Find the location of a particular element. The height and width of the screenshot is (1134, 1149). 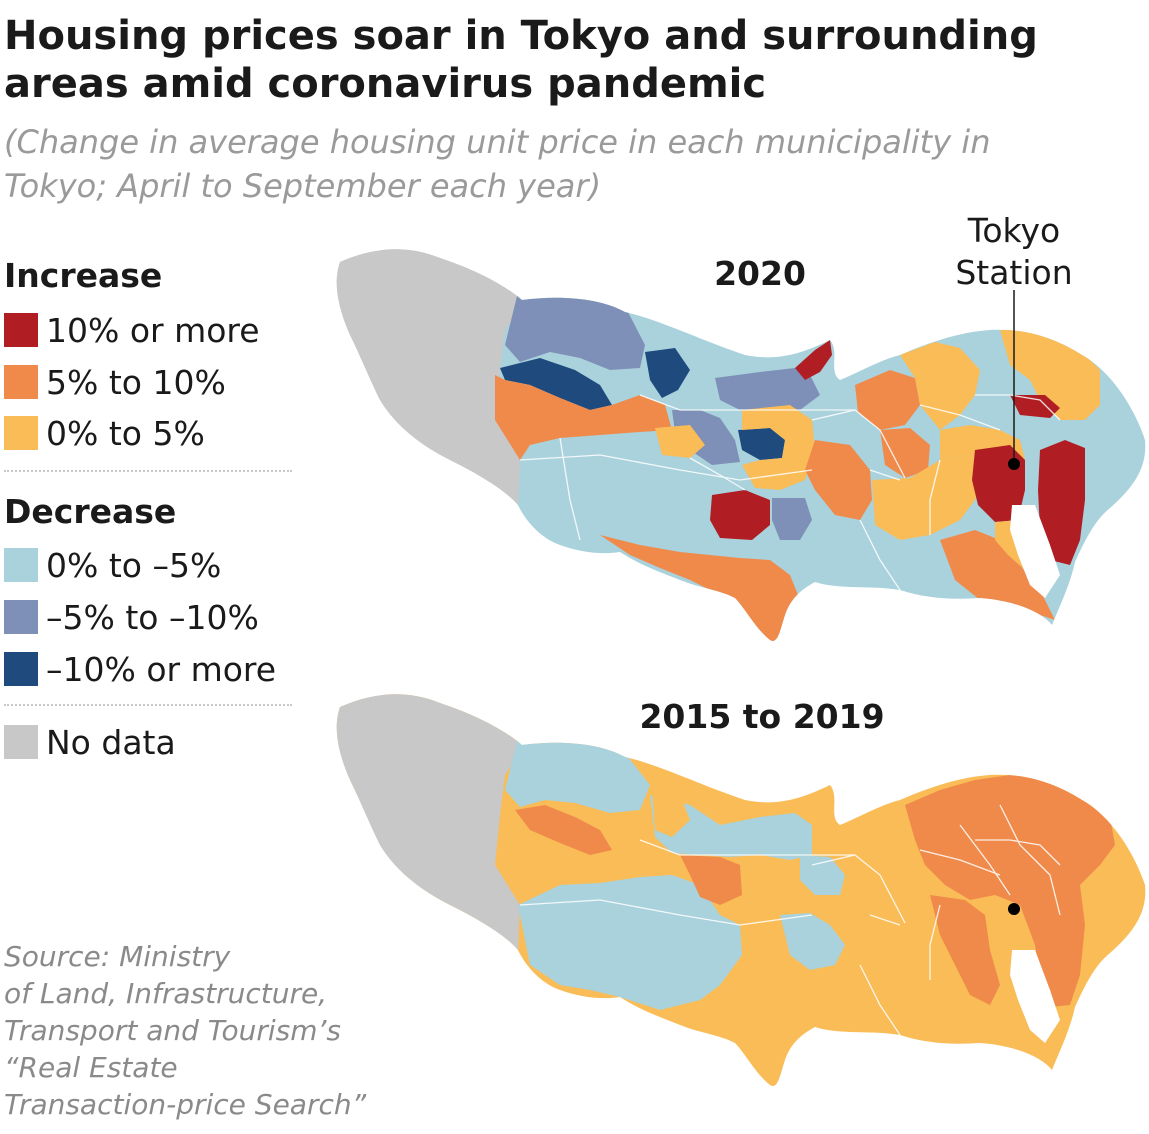

station-label-line1: Tokyo is located at coordinates (1013, 230).